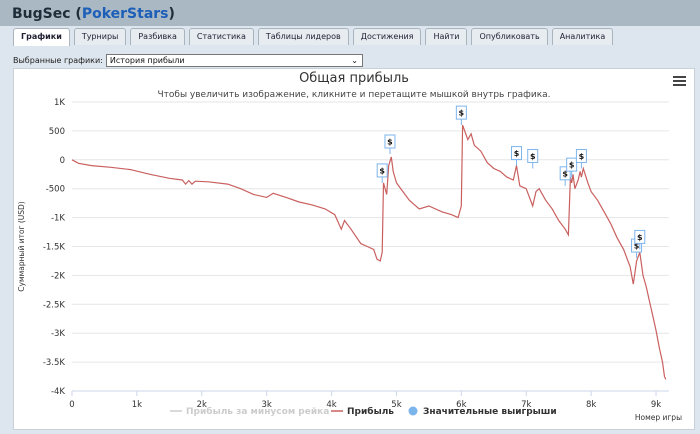 Image resolution: width=700 pixels, height=434 pixels. Describe the element at coordinates (234, 60) in the screenshot. I see `chart-select: История прибыли ⌄` at that location.